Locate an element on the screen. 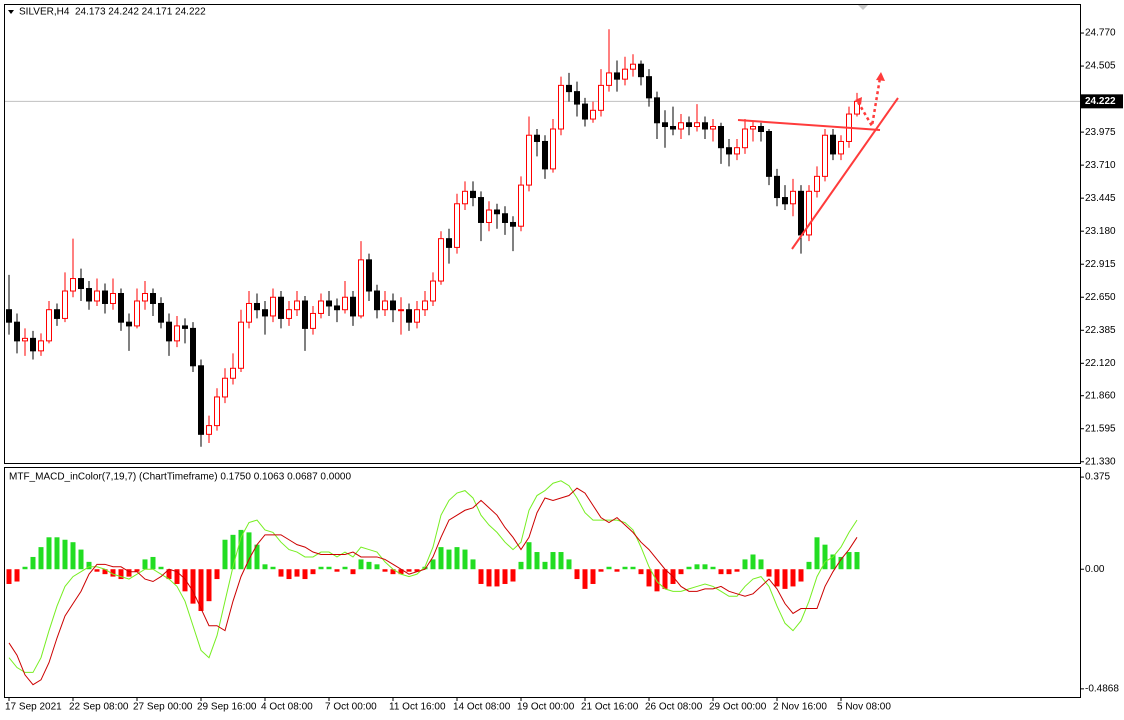  y-tick-label: 23.180 is located at coordinates (1100, 231).